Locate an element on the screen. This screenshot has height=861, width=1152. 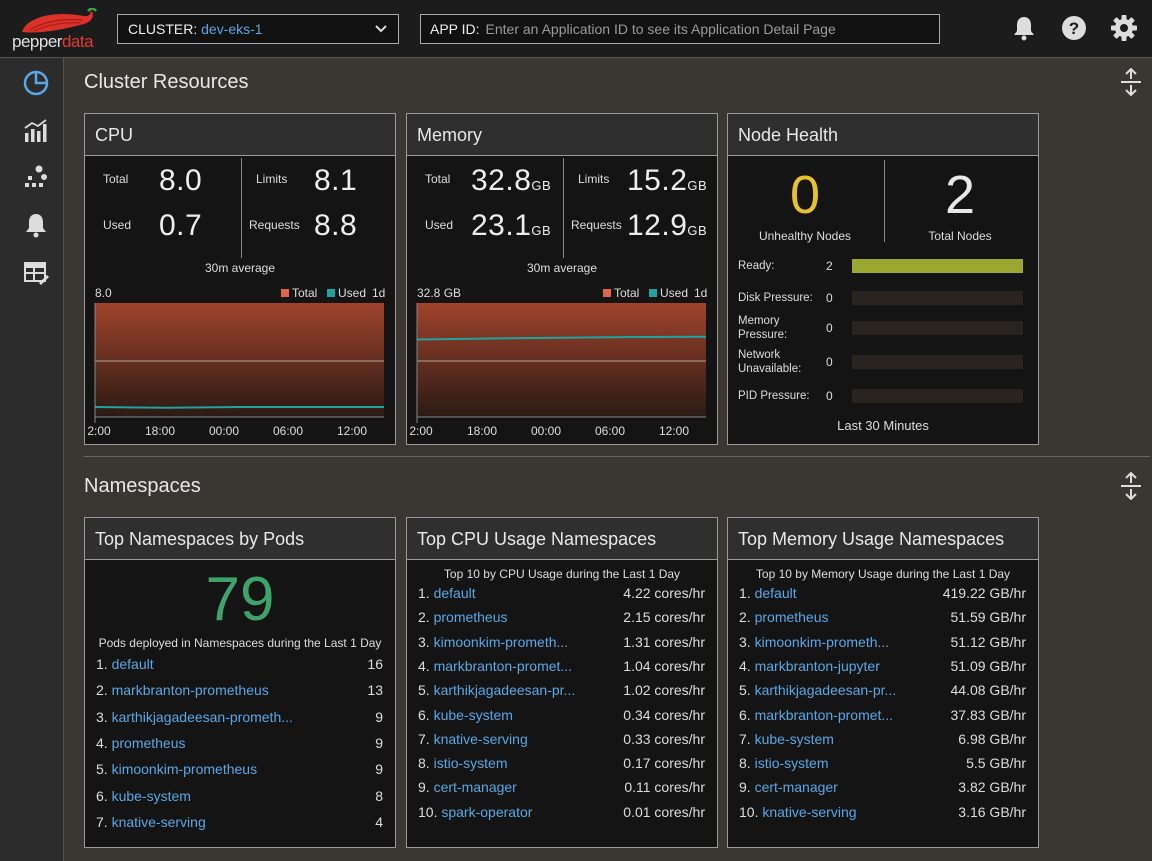
list-item: 6. kube-system 0.34 cores/hr is located at coordinates (561, 717).